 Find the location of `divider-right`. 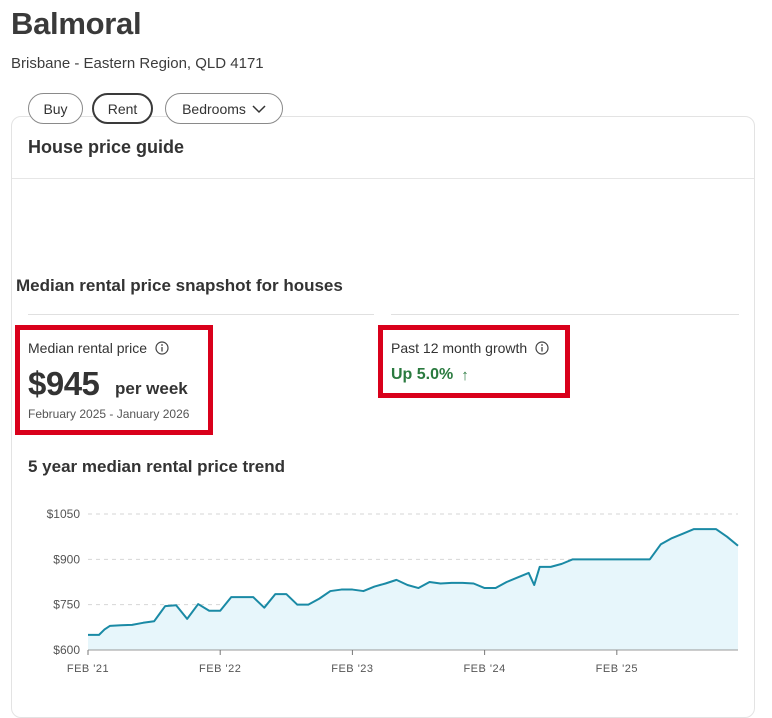

divider-right is located at coordinates (565, 314).